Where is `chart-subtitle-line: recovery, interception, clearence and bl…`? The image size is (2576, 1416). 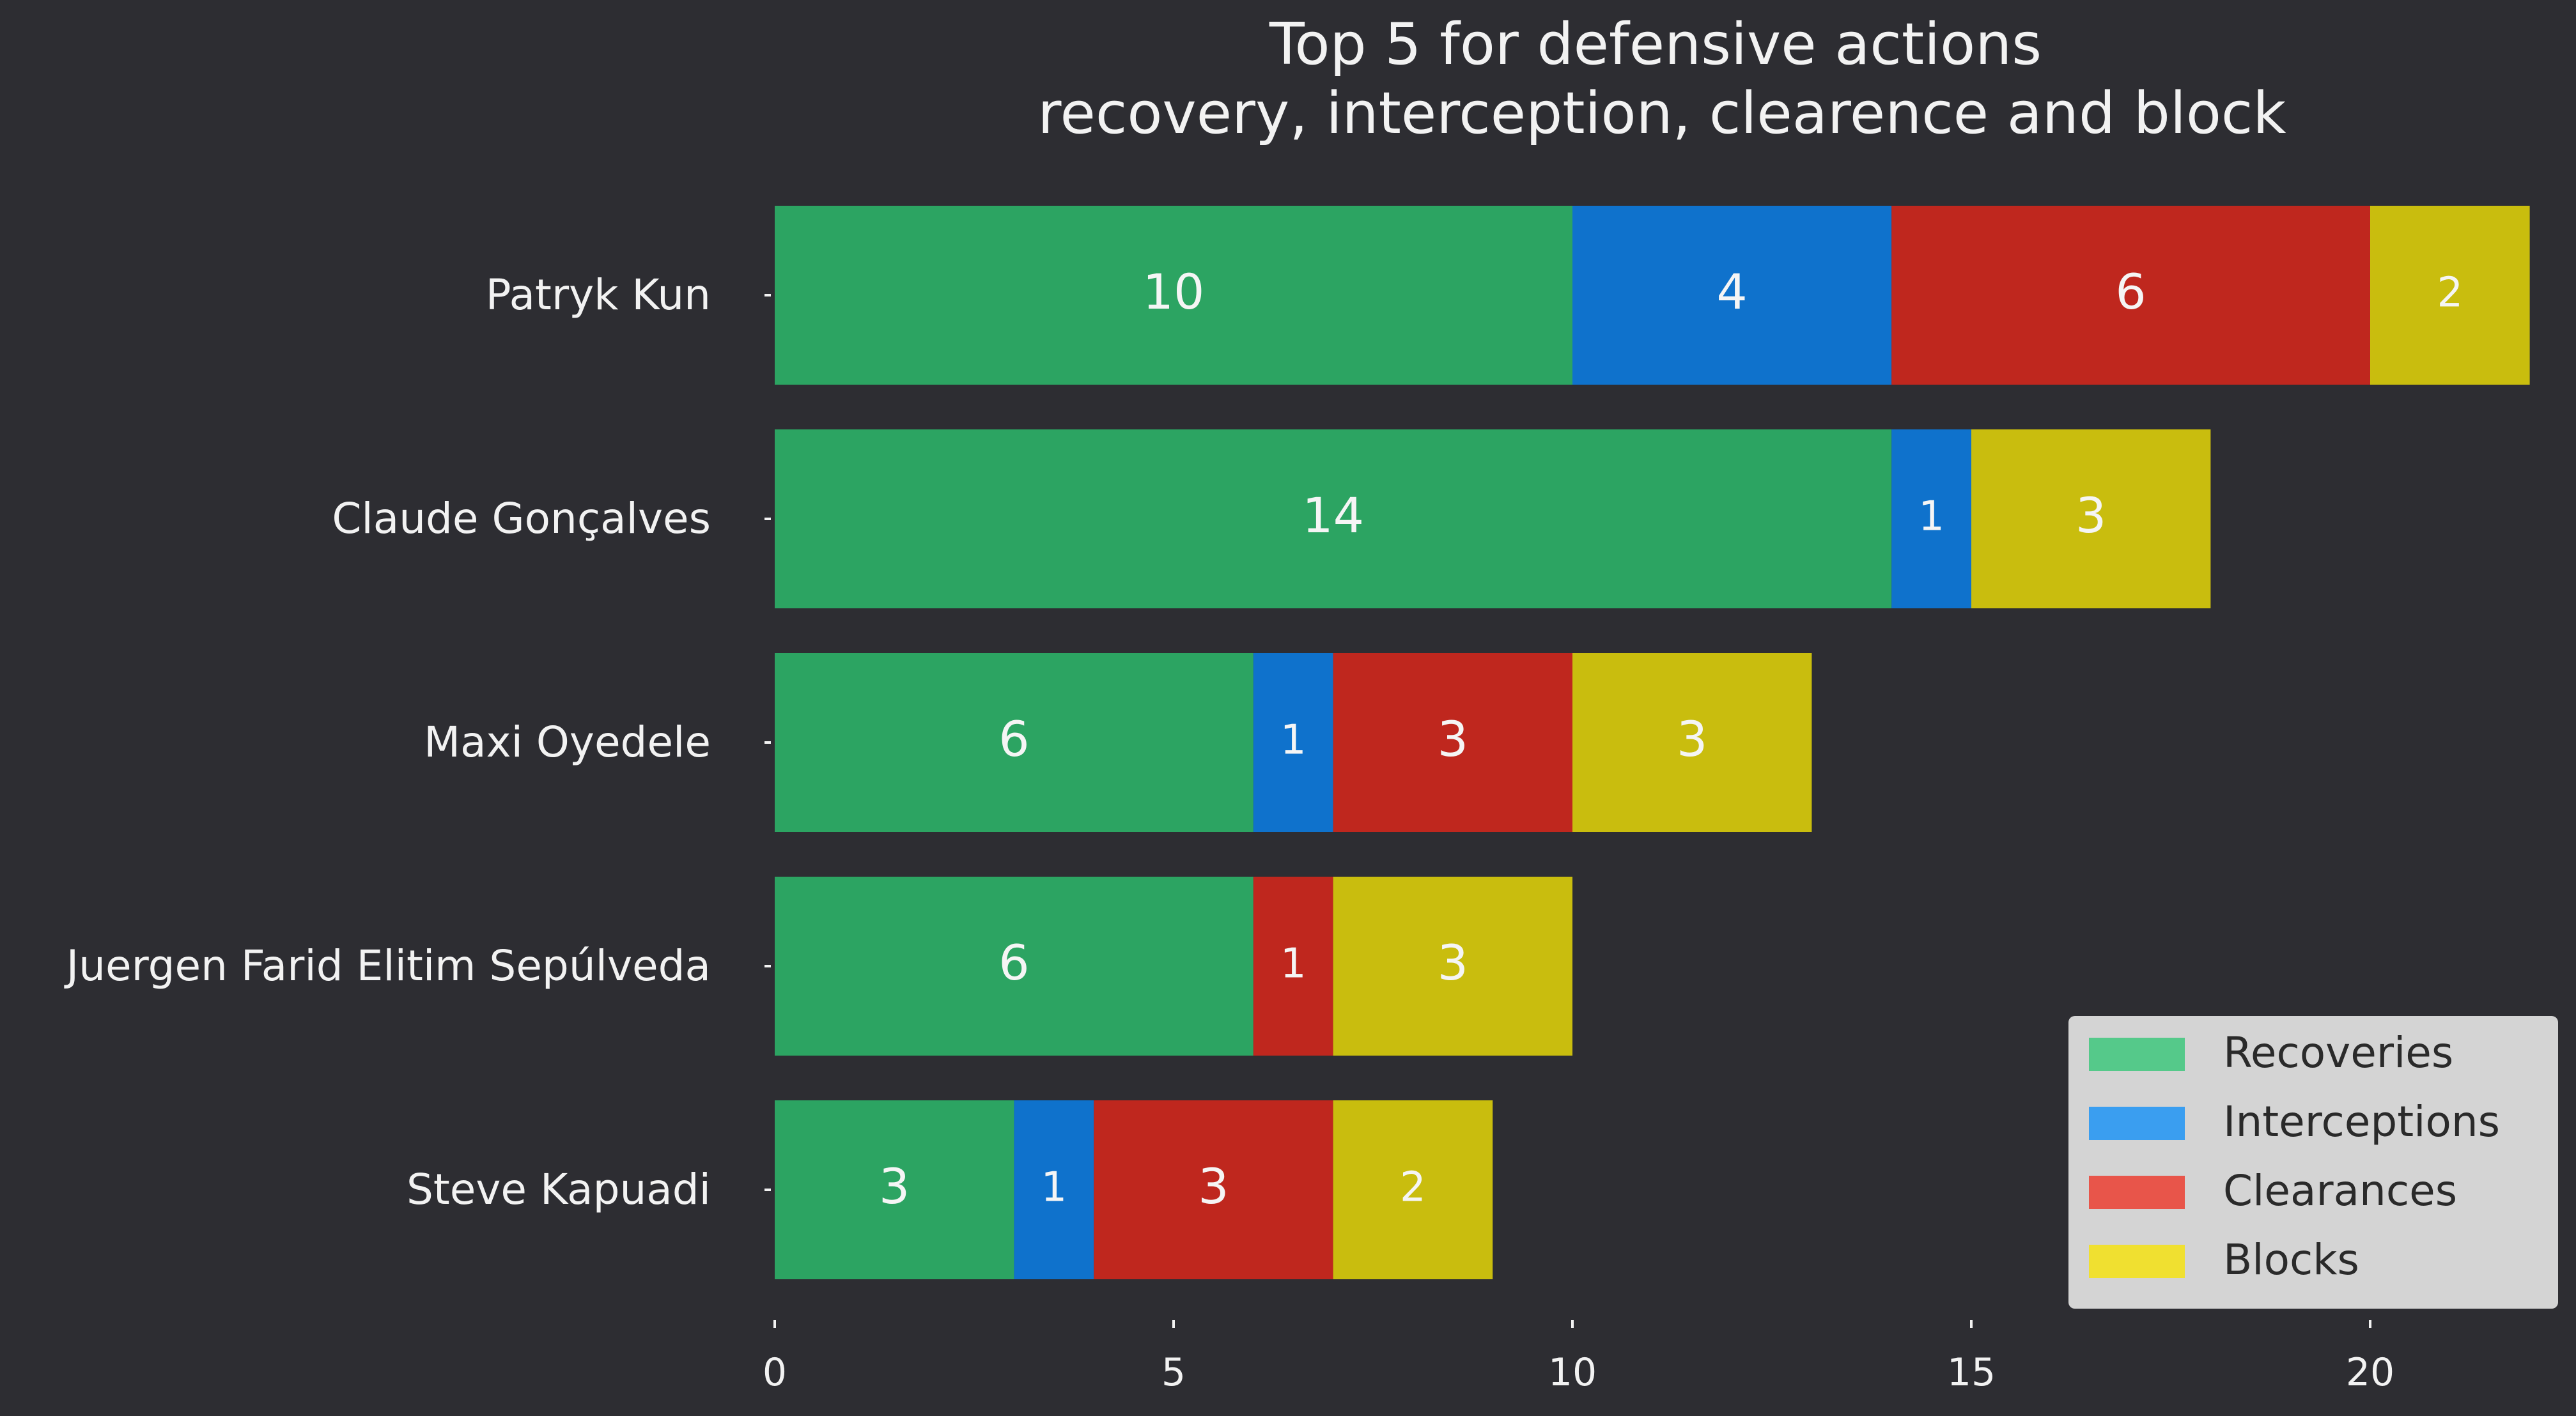
chart-subtitle-line: recovery, interception, clearence and bl… is located at coordinates (1661, 113).